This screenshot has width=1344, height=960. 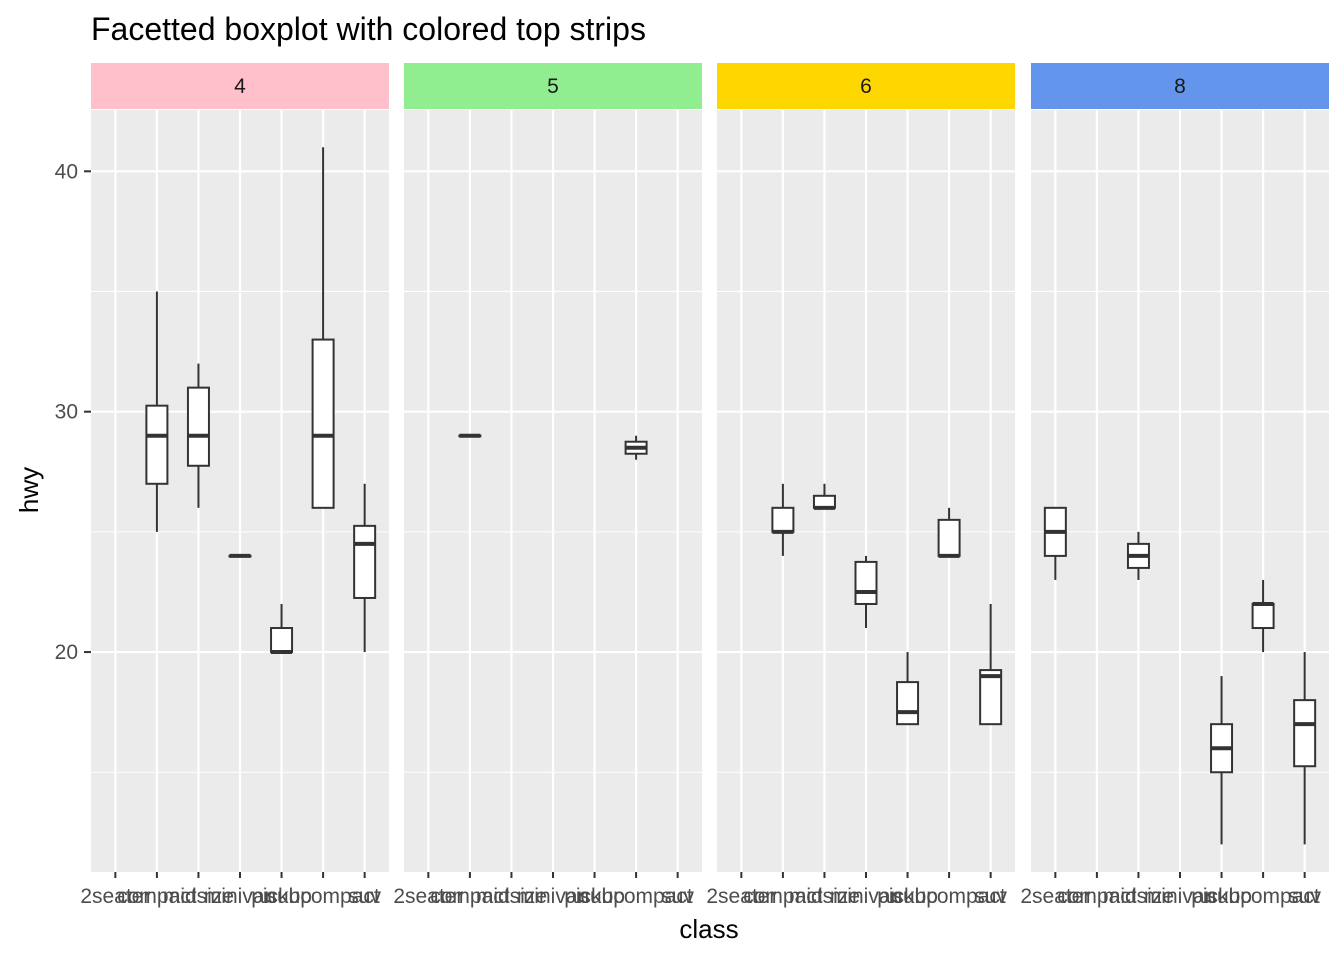 What do you see at coordinates (708, 929) in the screenshot?
I see `x-axis-title: class` at bounding box center [708, 929].